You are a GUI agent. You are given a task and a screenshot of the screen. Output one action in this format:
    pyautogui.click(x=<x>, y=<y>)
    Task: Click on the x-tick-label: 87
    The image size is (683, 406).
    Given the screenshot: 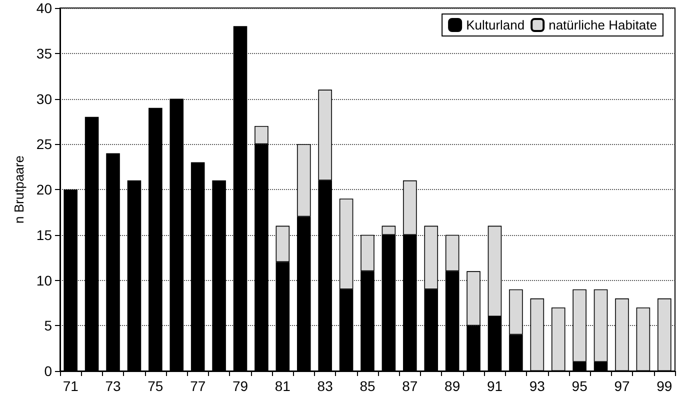 What is the action you would take?
    pyautogui.click(x=410, y=386)
    